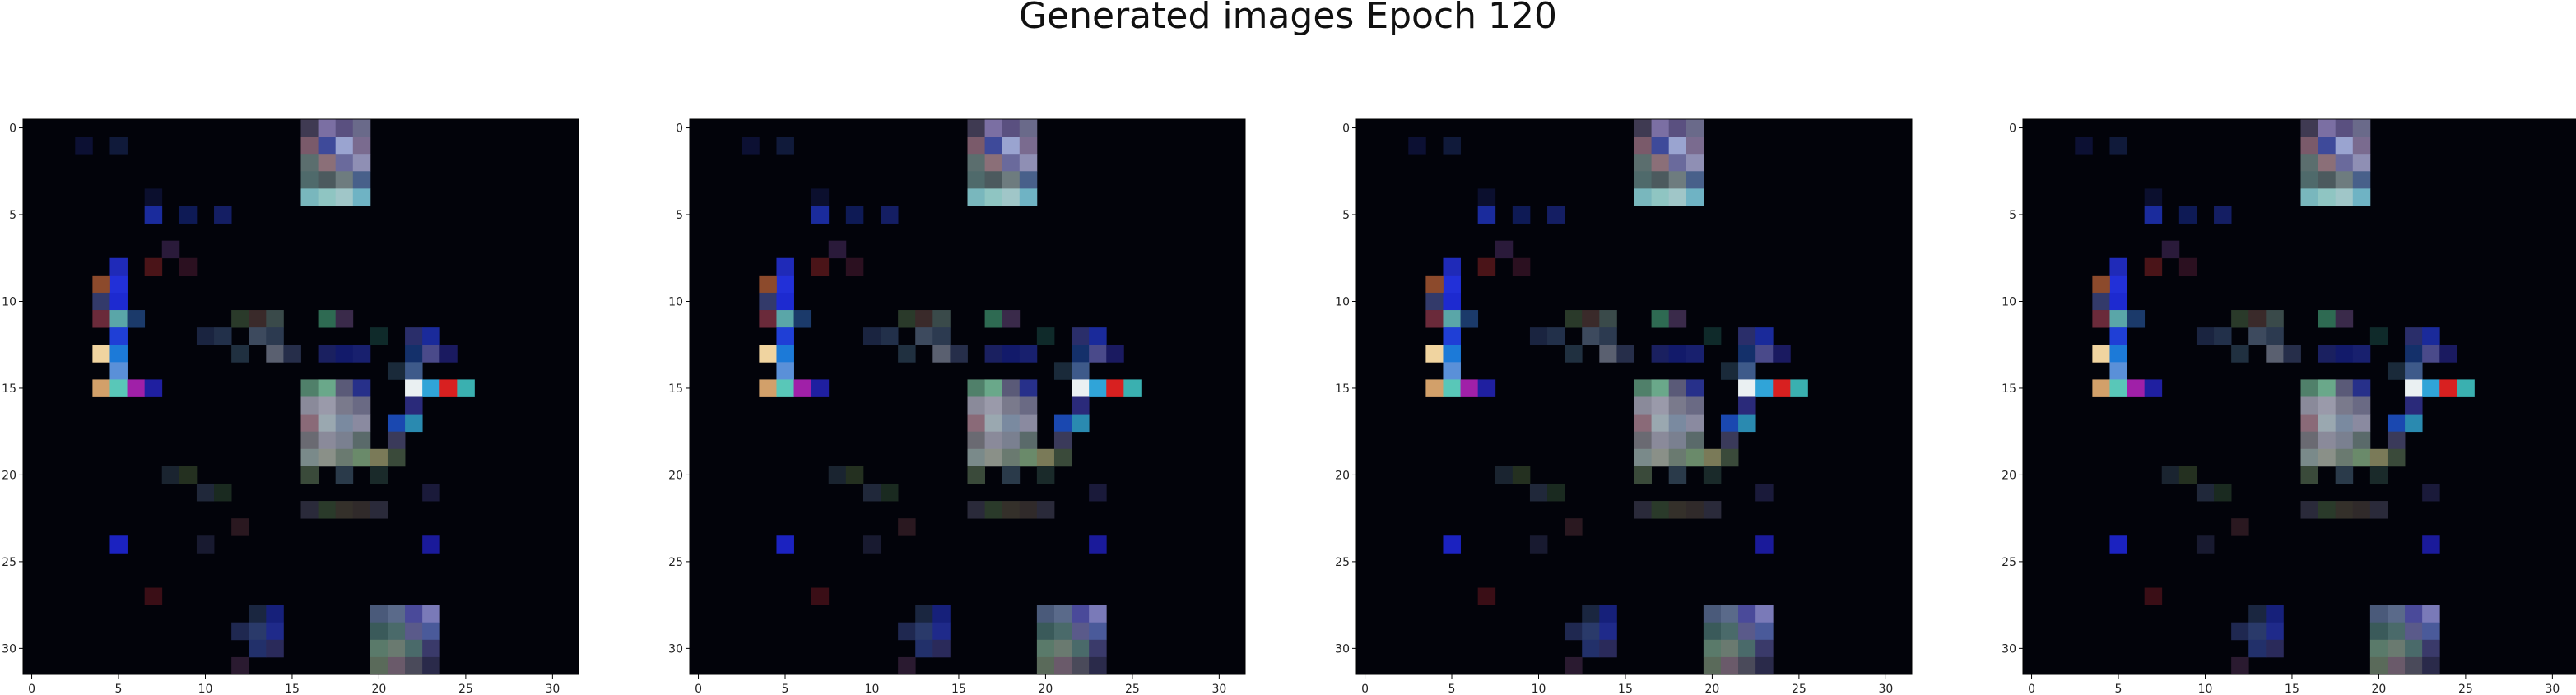  I want to click on y-tick-label: 15, so click(2009, 389).